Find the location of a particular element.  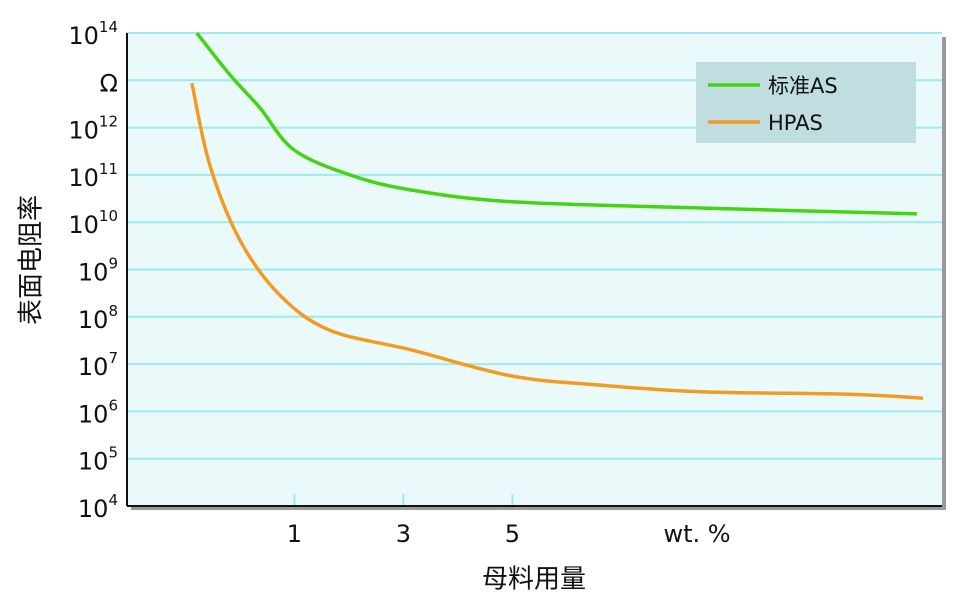

y-tick-label: 10¹⁴ is located at coordinates (93, 34).